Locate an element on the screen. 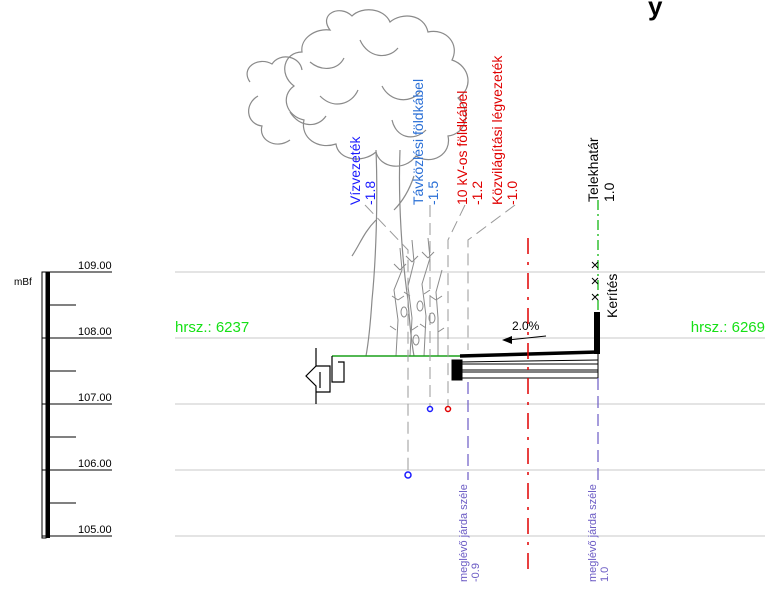 The height and width of the screenshot is (612, 767). svg-text: Telekhatár is located at coordinates (593, 169).